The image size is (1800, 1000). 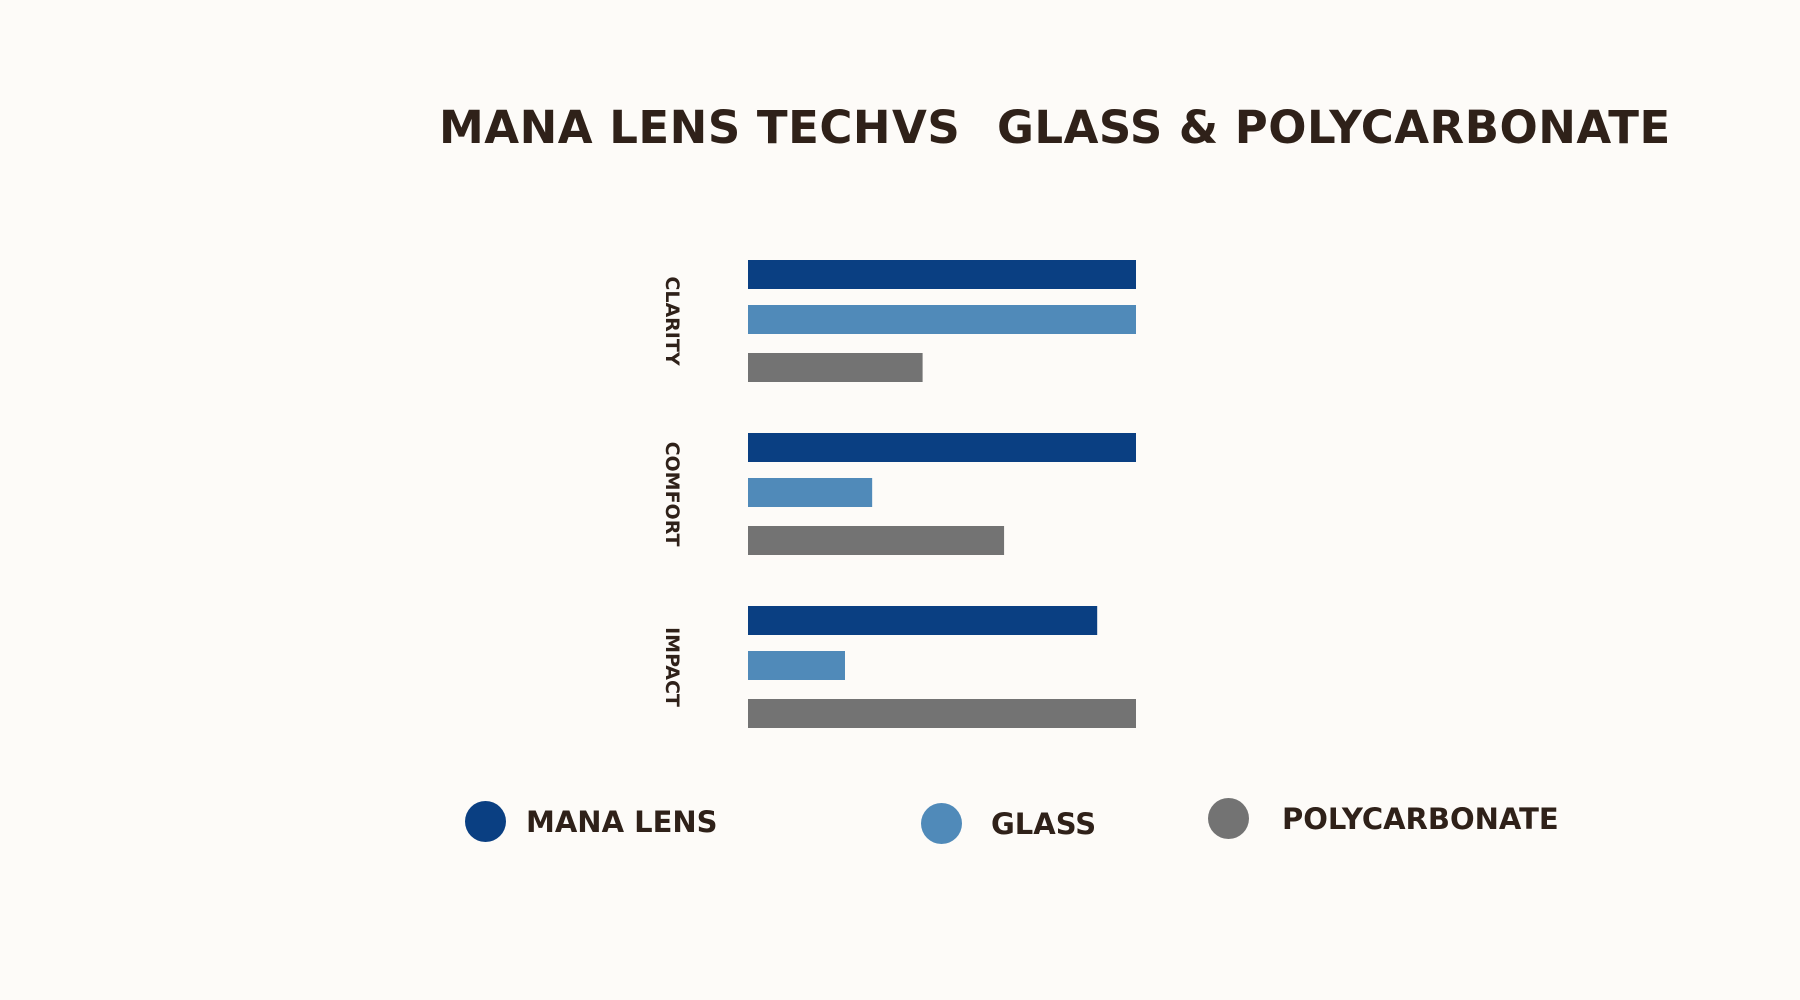 What do you see at coordinates (796, 665) in the screenshot?
I see `bar-impact-glass` at bounding box center [796, 665].